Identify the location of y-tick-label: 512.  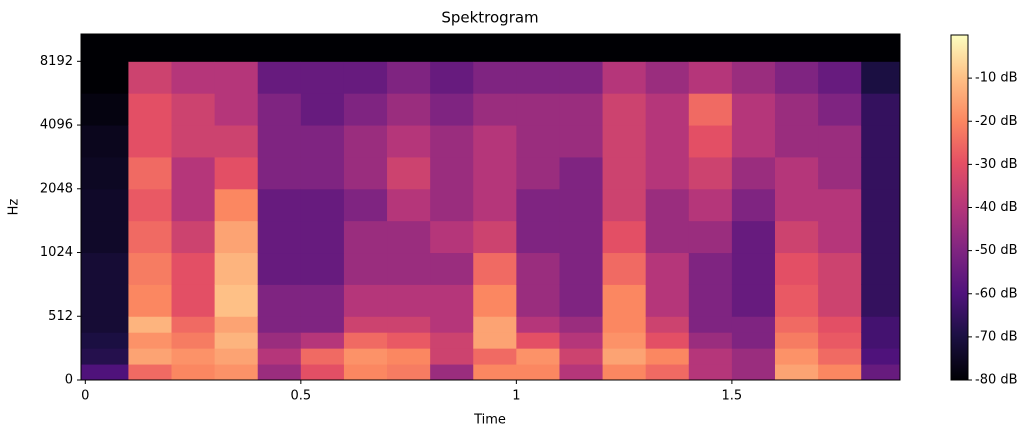
(60, 316).